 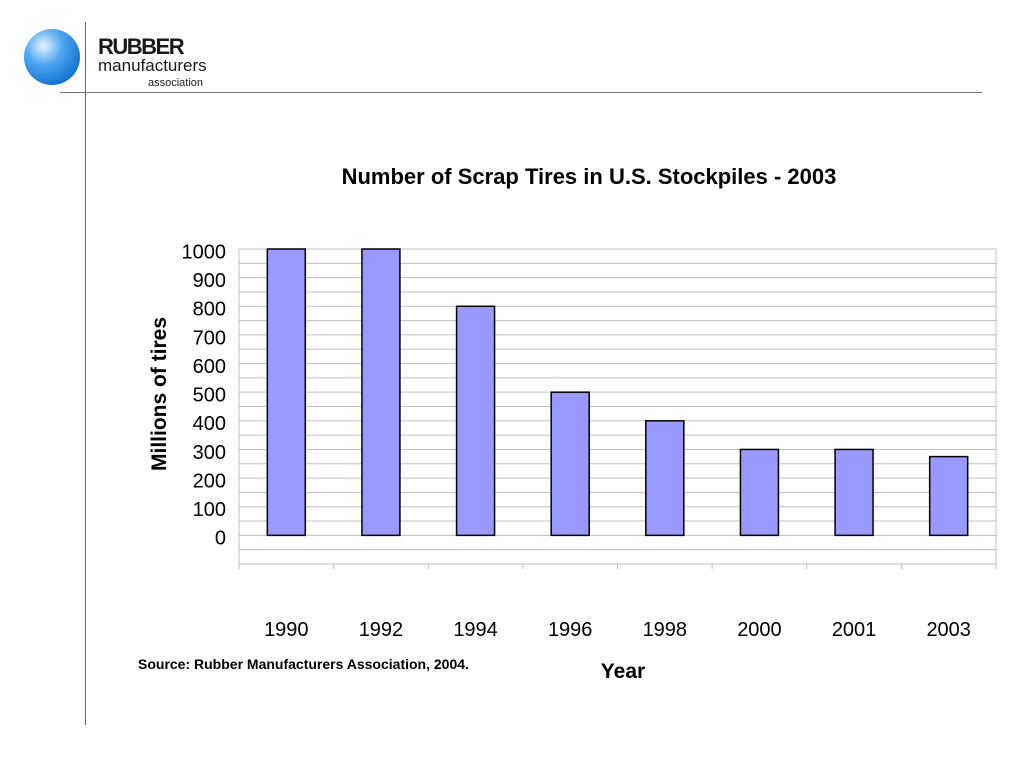 What do you see at coordinates (381, 630) in the screenshot?
I see `x-tick-label: 1992` at bounding box center [381, 630].